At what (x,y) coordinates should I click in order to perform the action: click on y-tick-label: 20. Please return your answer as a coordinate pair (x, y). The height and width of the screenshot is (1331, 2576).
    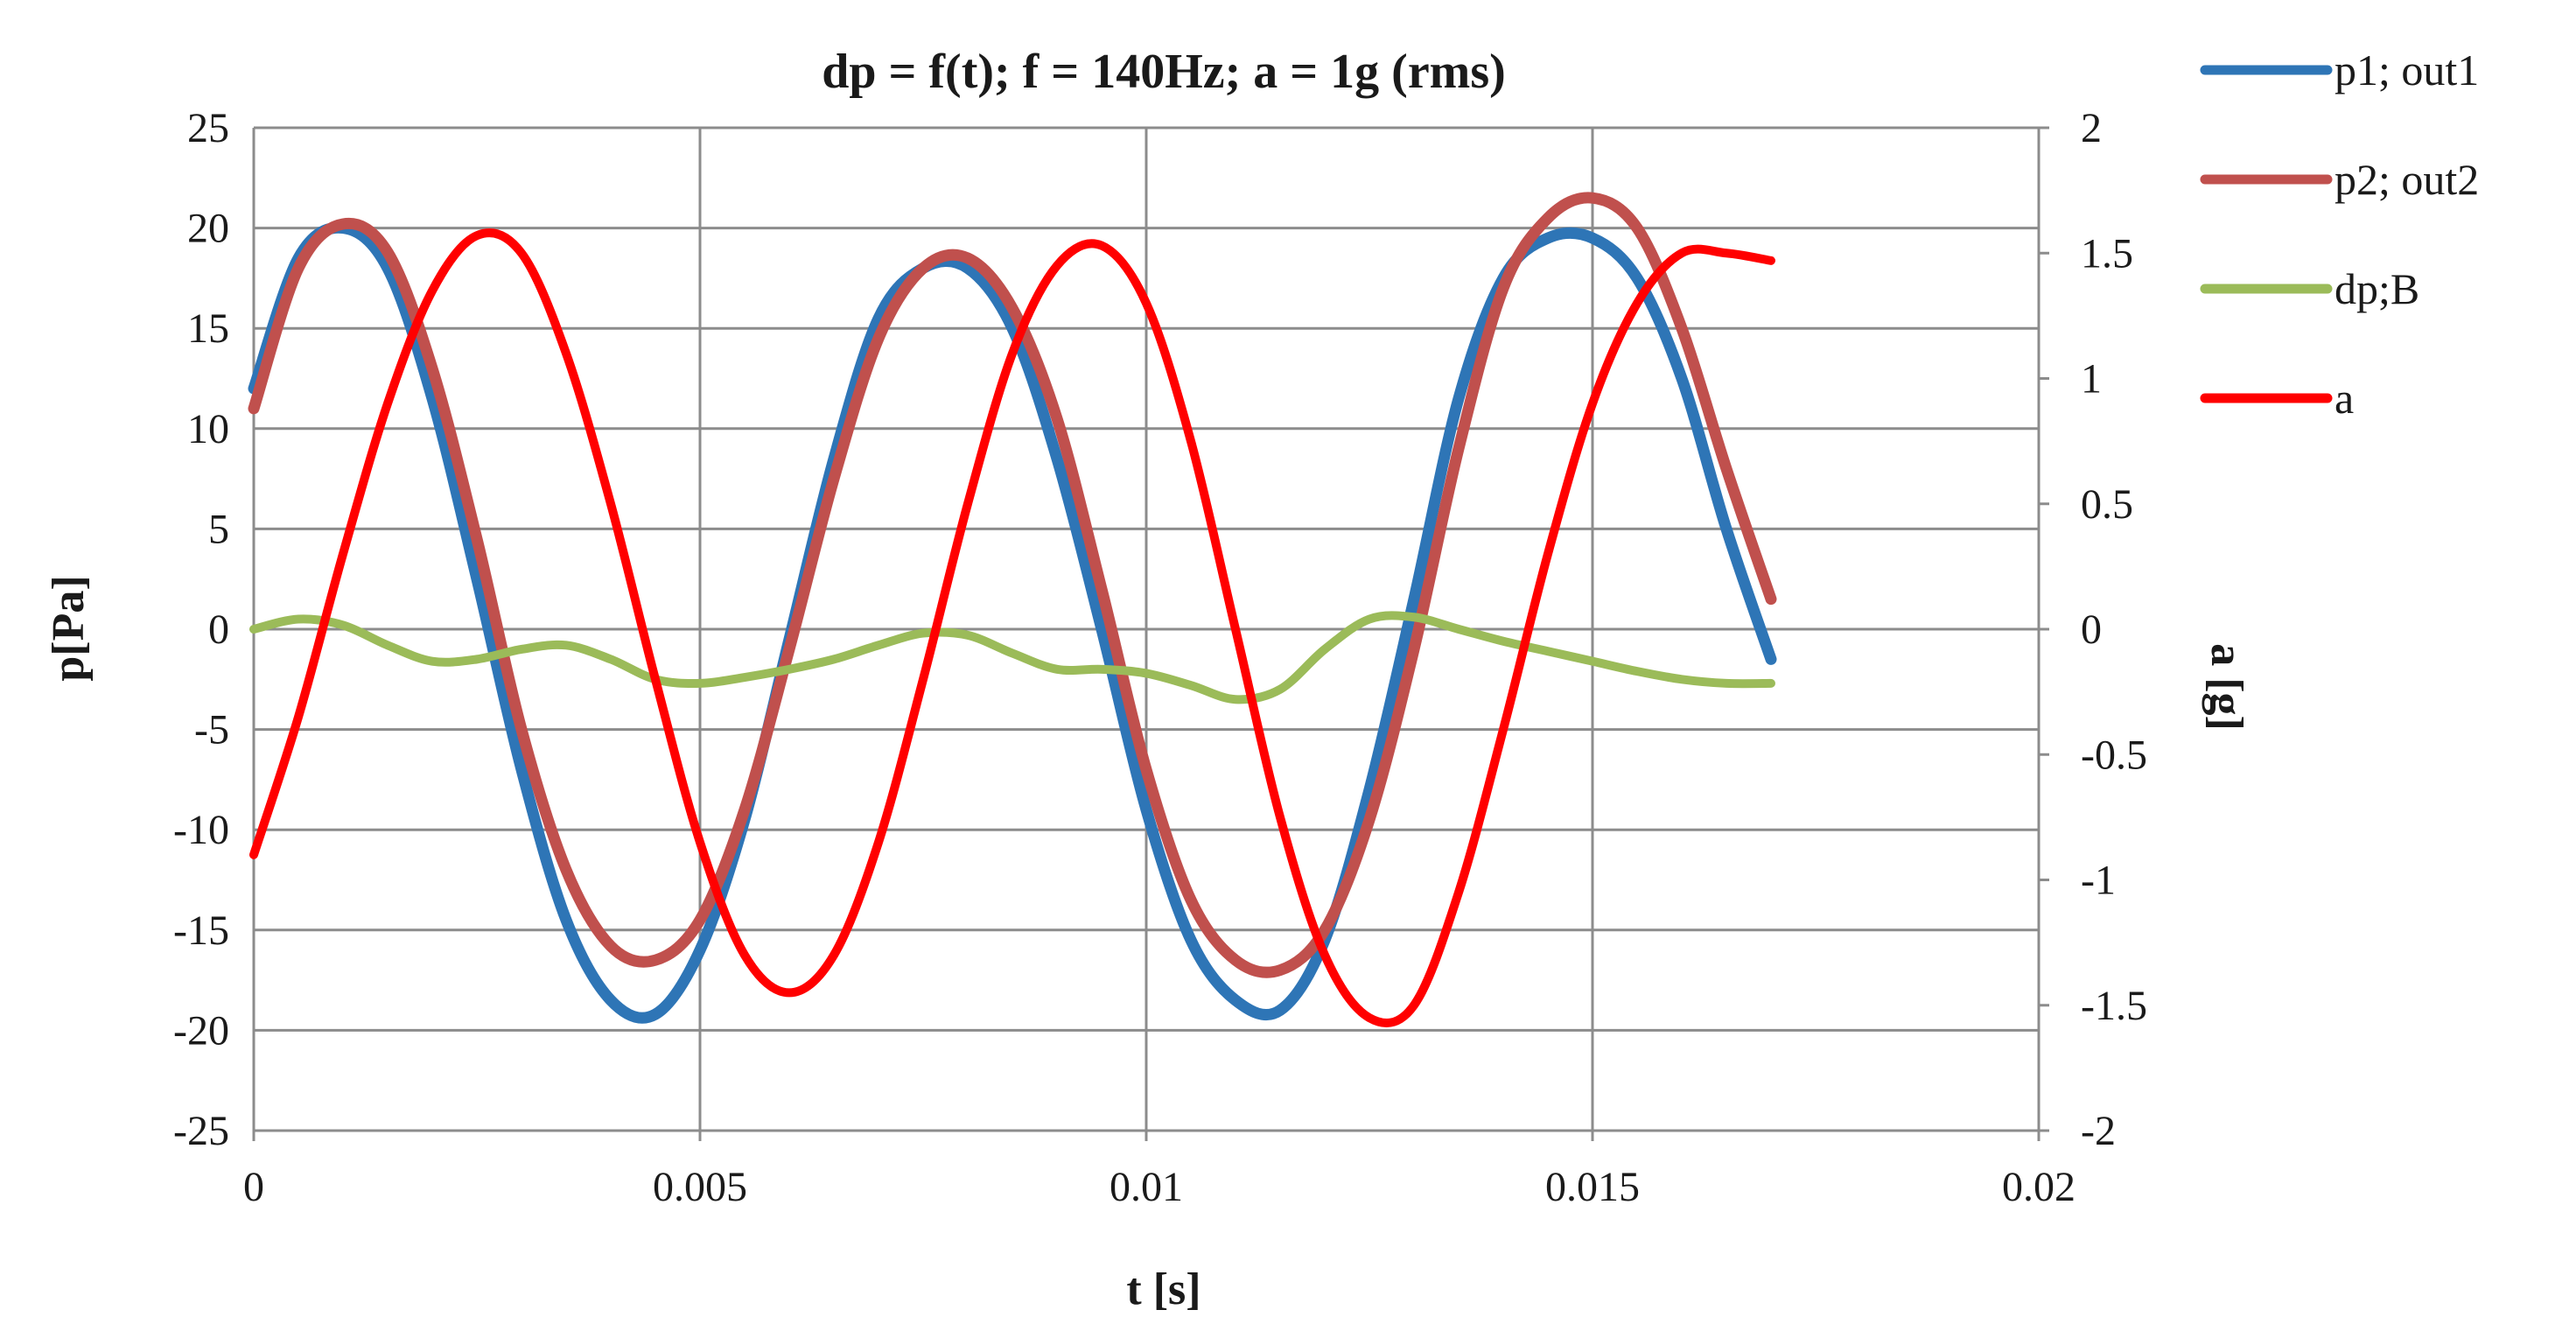
    Looking at the image, I should click on (208, 229).